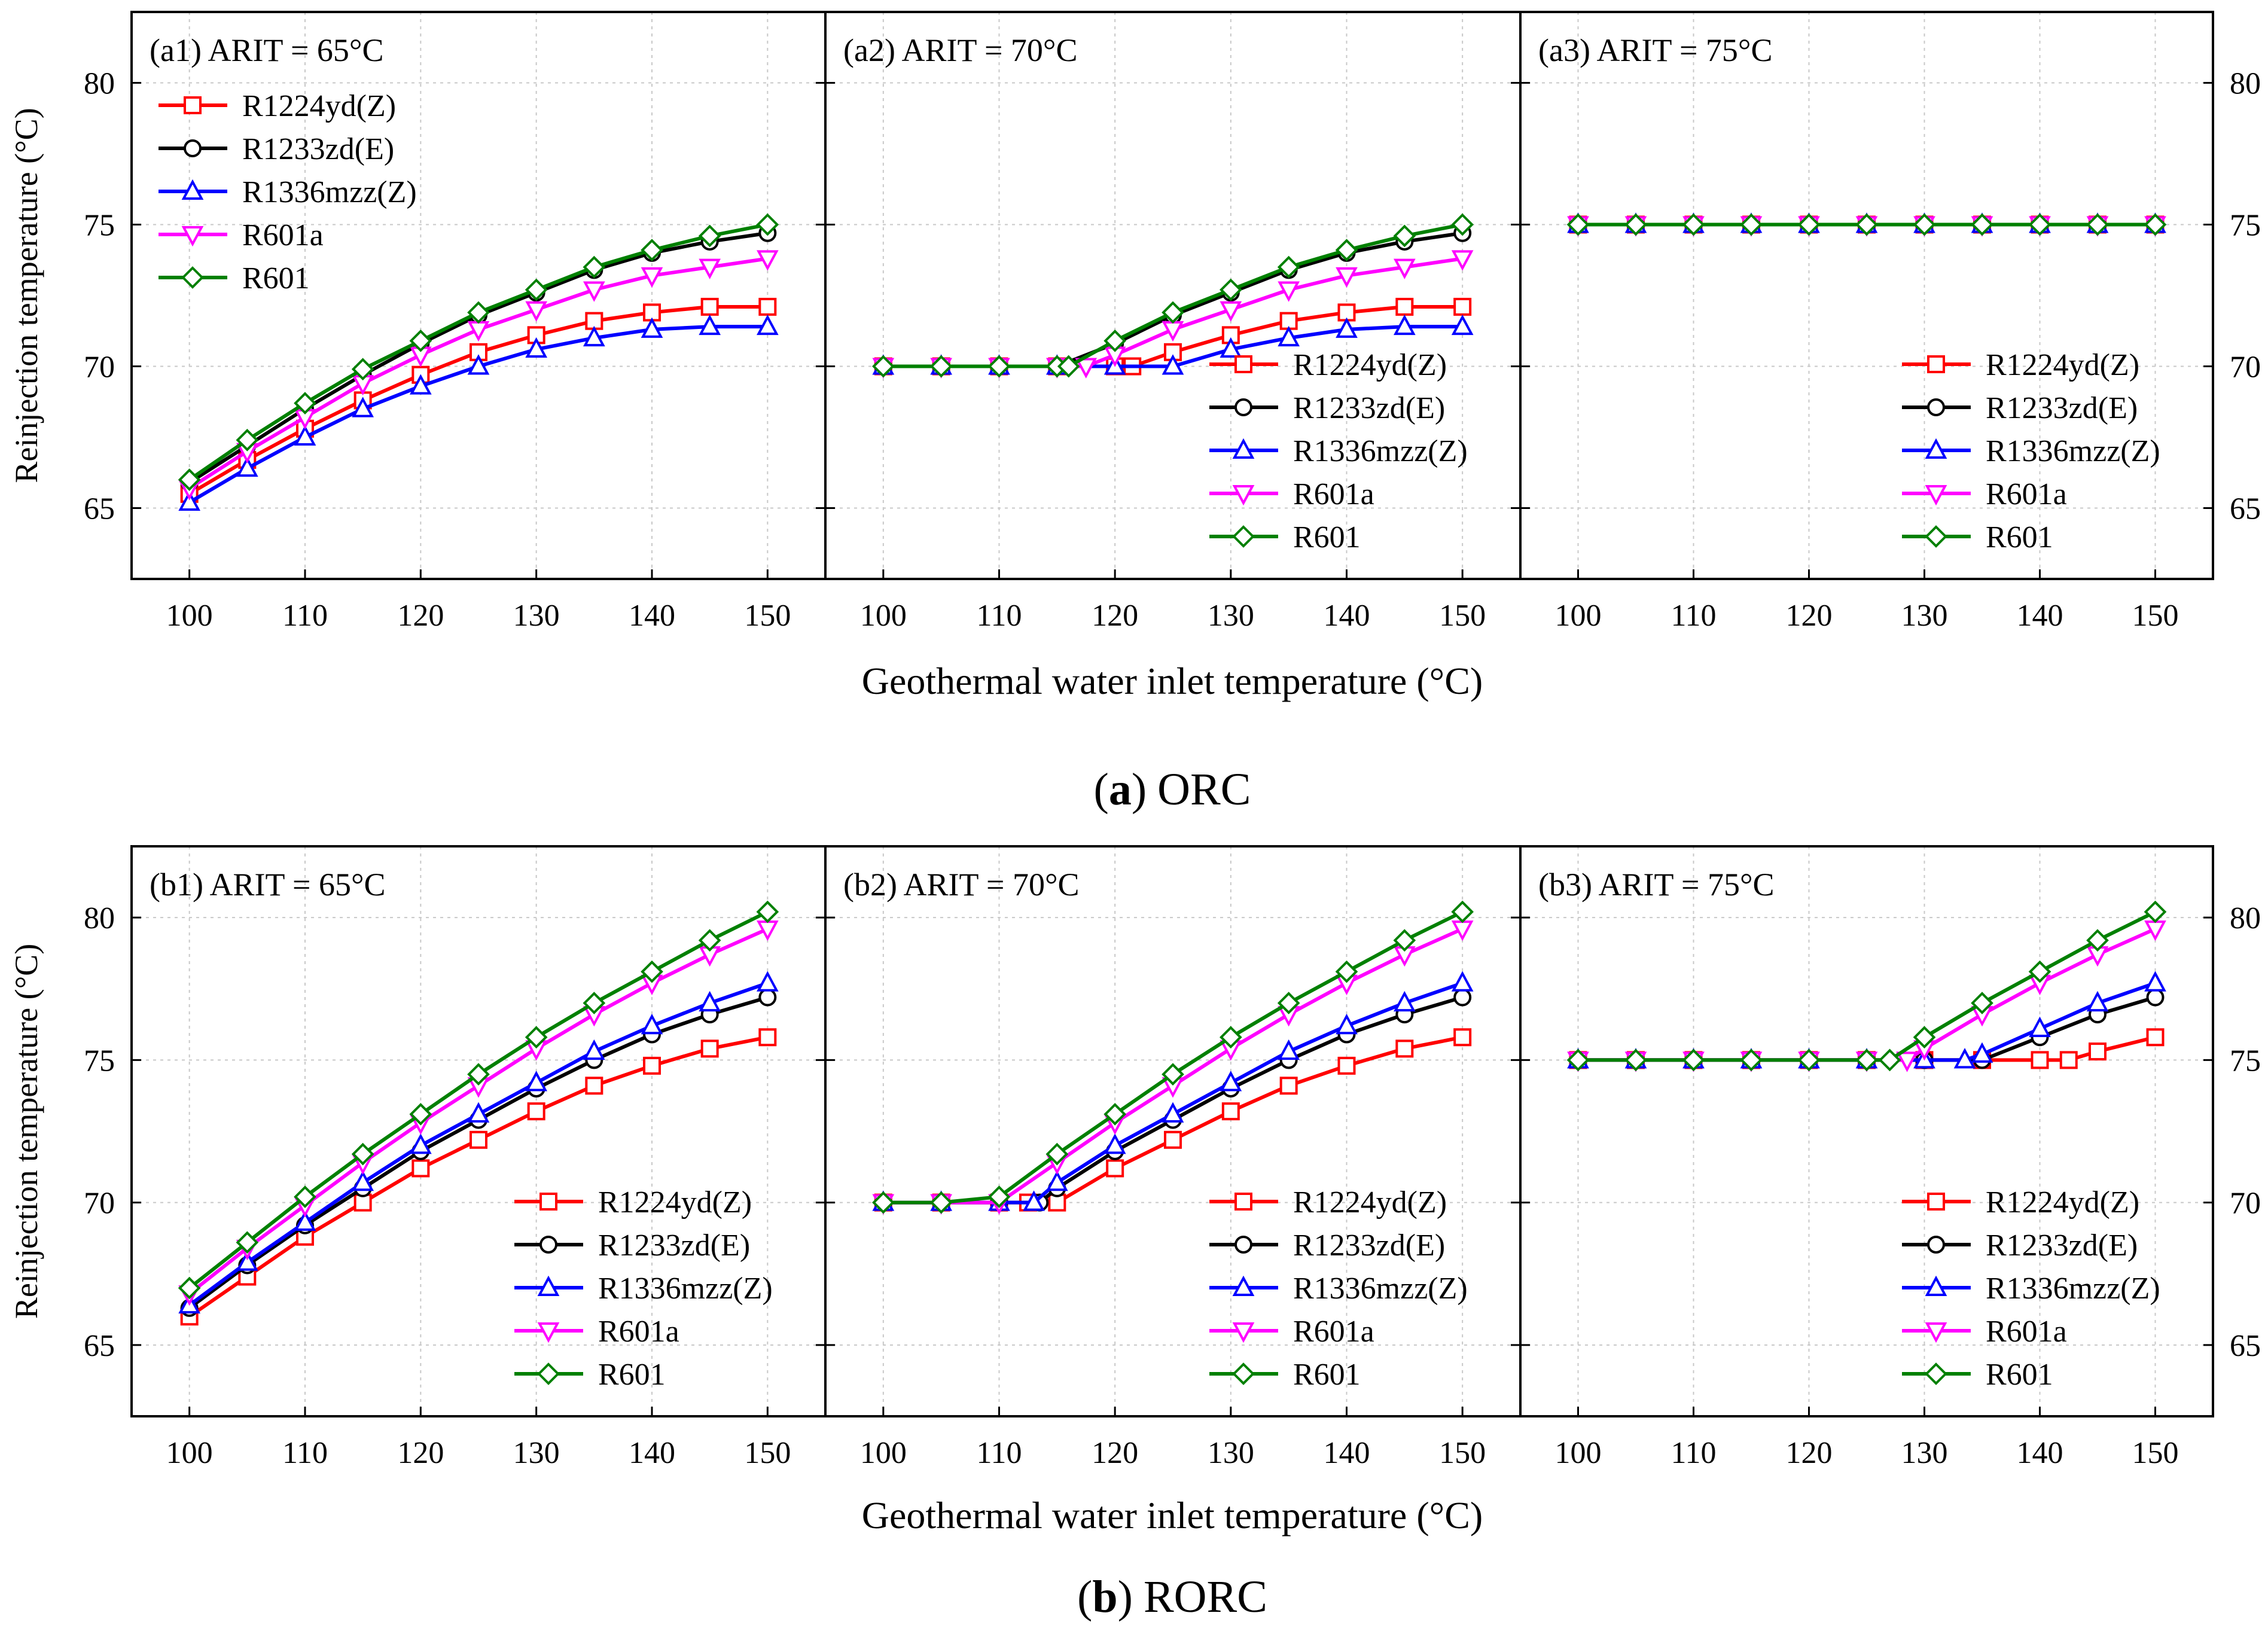 This screenshot has width=2268, height=1628. What do you see at coordinates (961, 885) in the screenshot?
I see `panel-title: (b2) ARIT = 70°C` at bounding box center [961, 885].